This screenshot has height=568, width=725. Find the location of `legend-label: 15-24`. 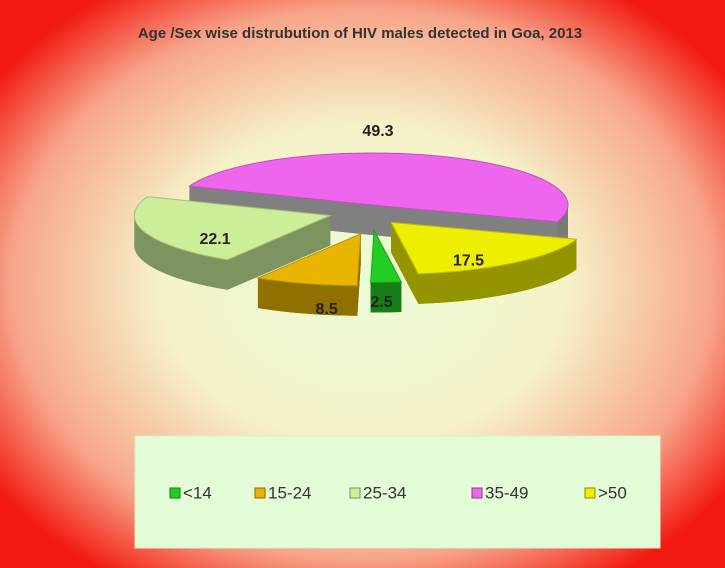

legend-label: 15-24 is located at coordinates (289, 492).